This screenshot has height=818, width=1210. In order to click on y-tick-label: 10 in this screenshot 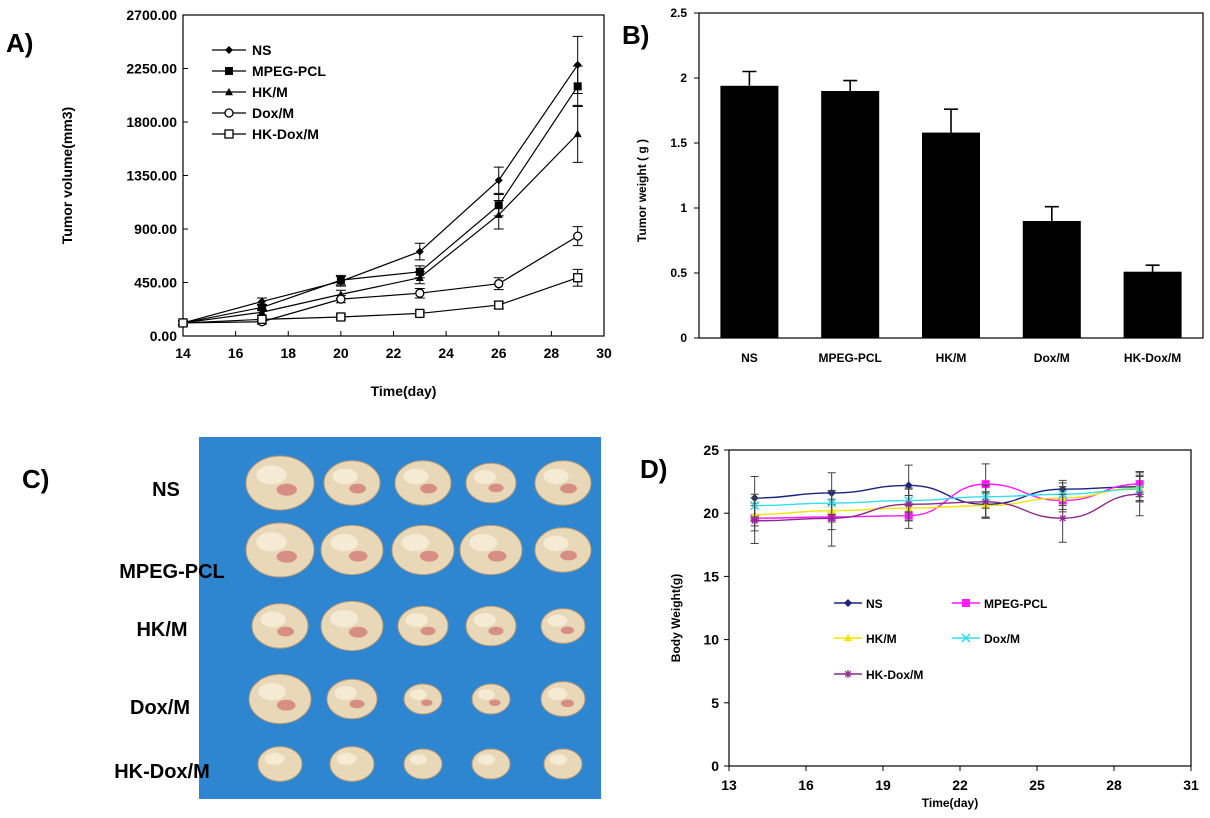, I will do `click(711, 640)`.